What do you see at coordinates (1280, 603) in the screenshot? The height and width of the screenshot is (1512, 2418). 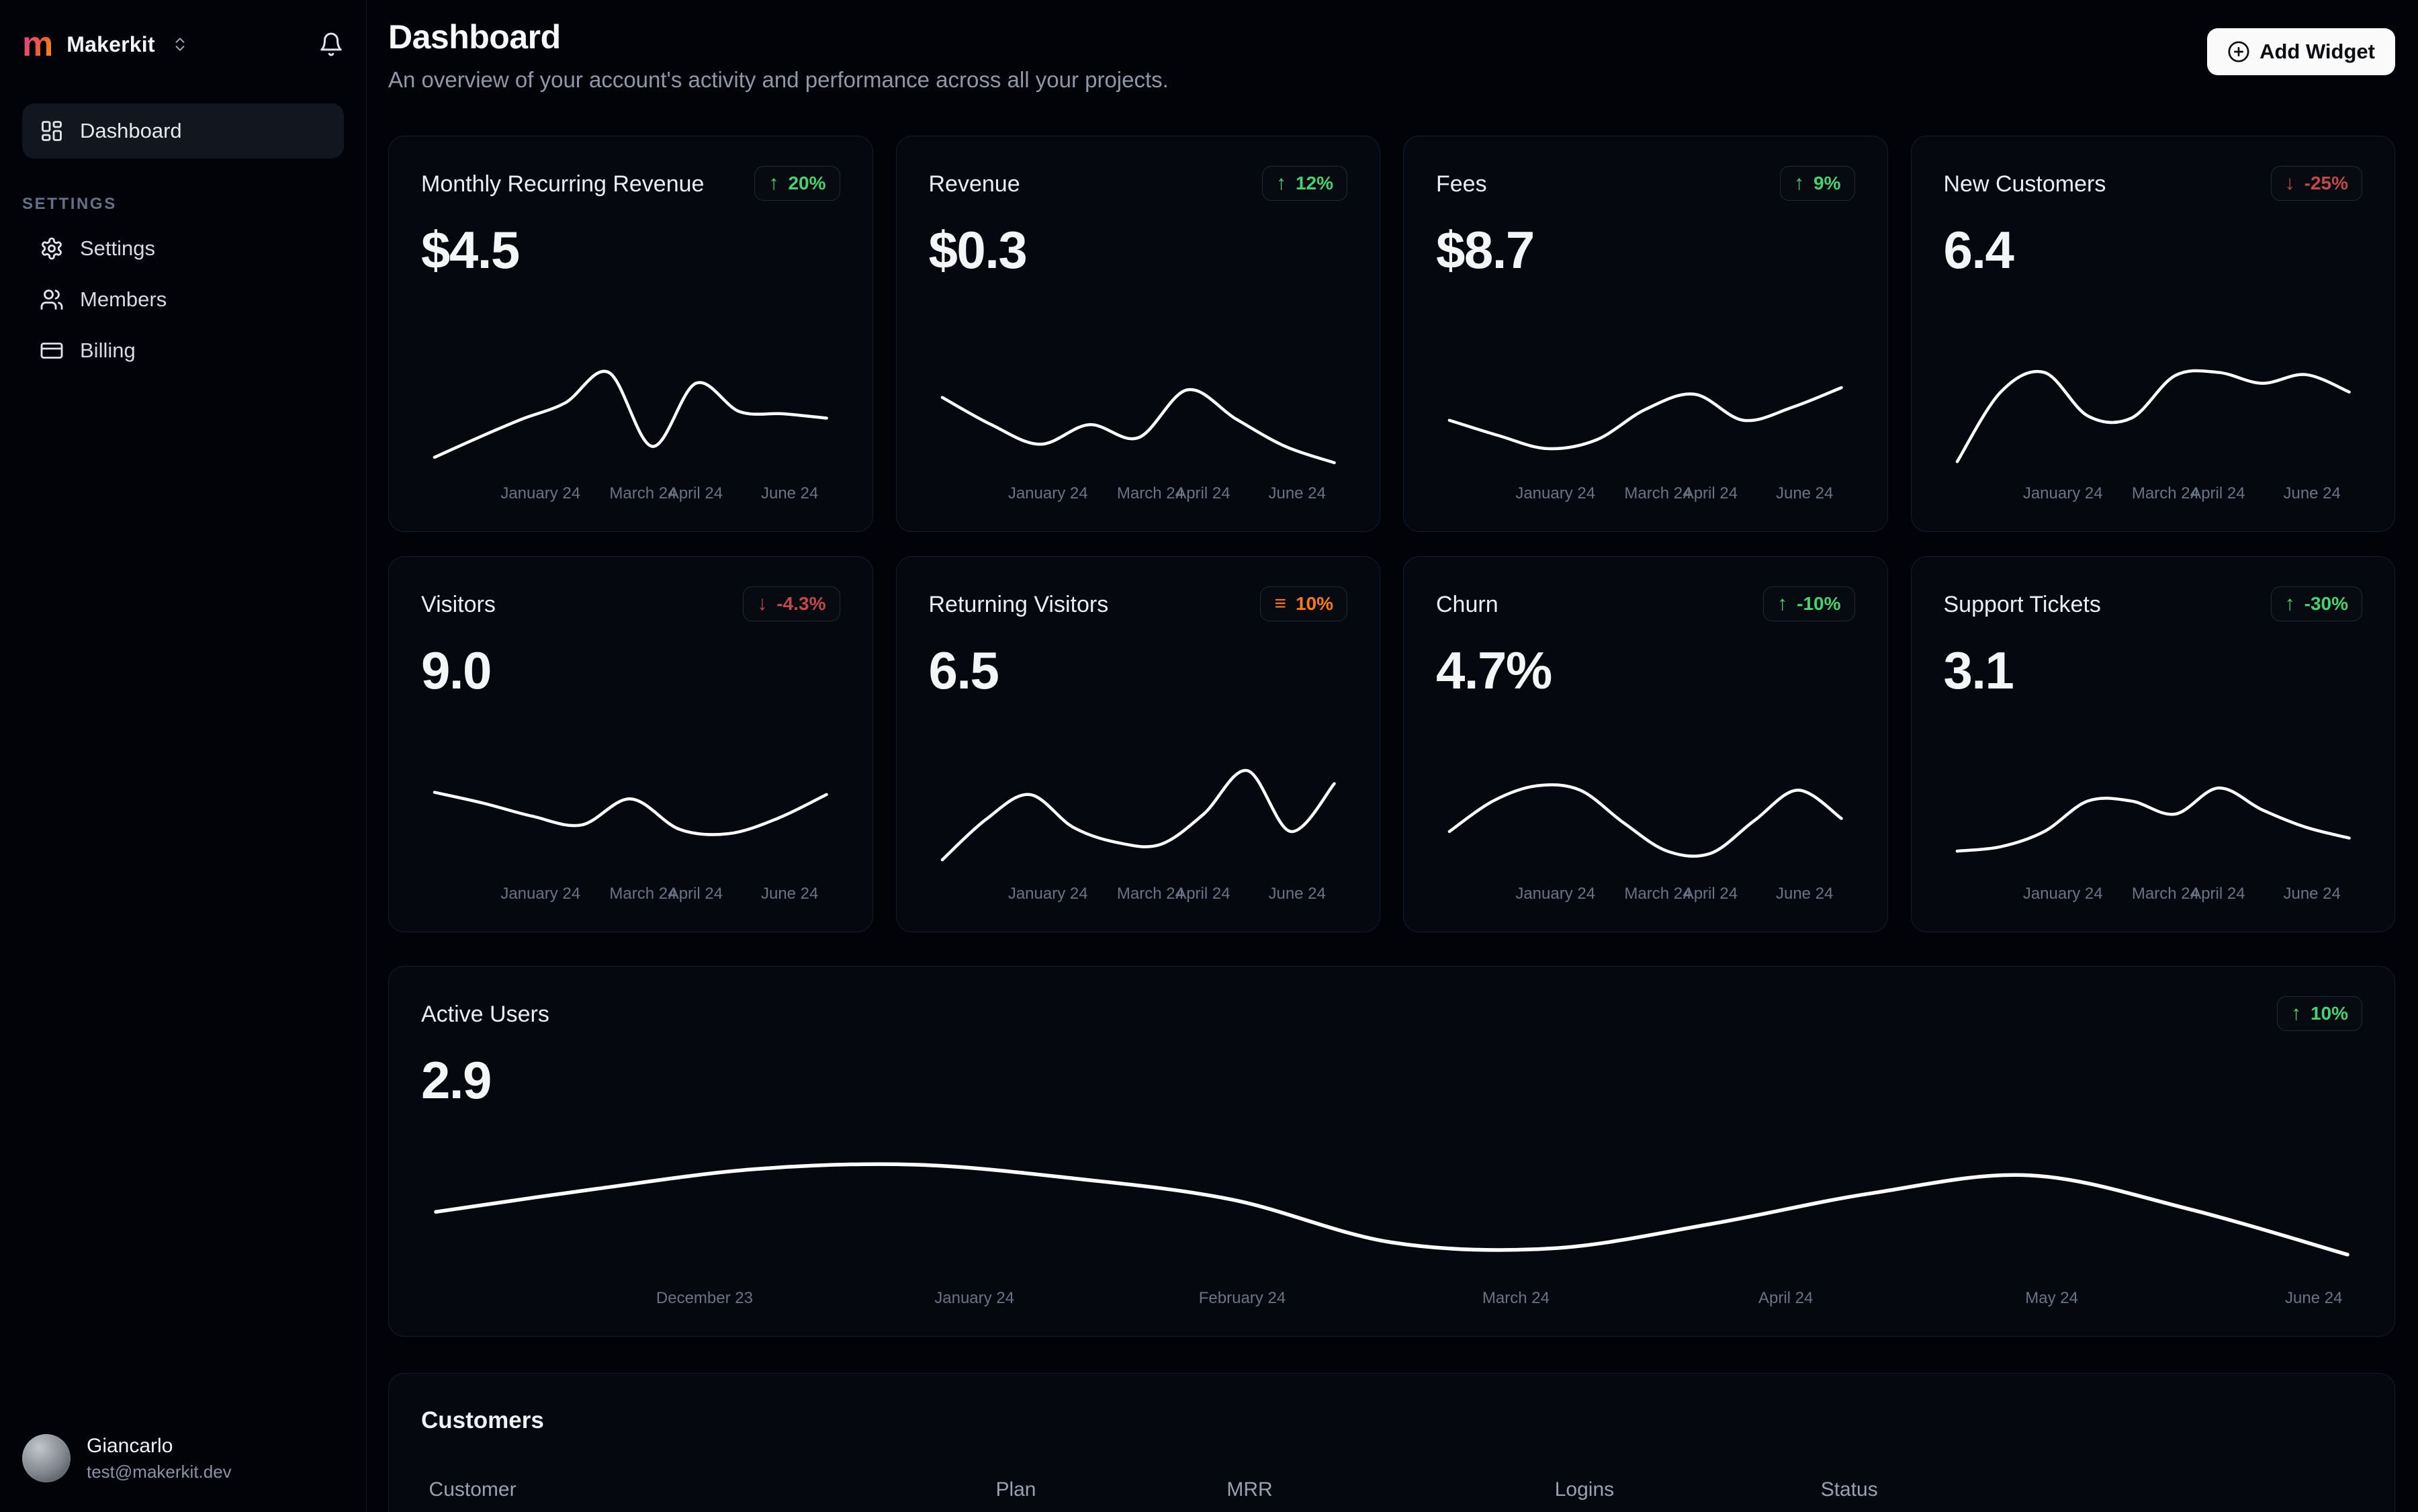 I see `trend-neutral-icon: ≡` at bounding box center [1280, 603].